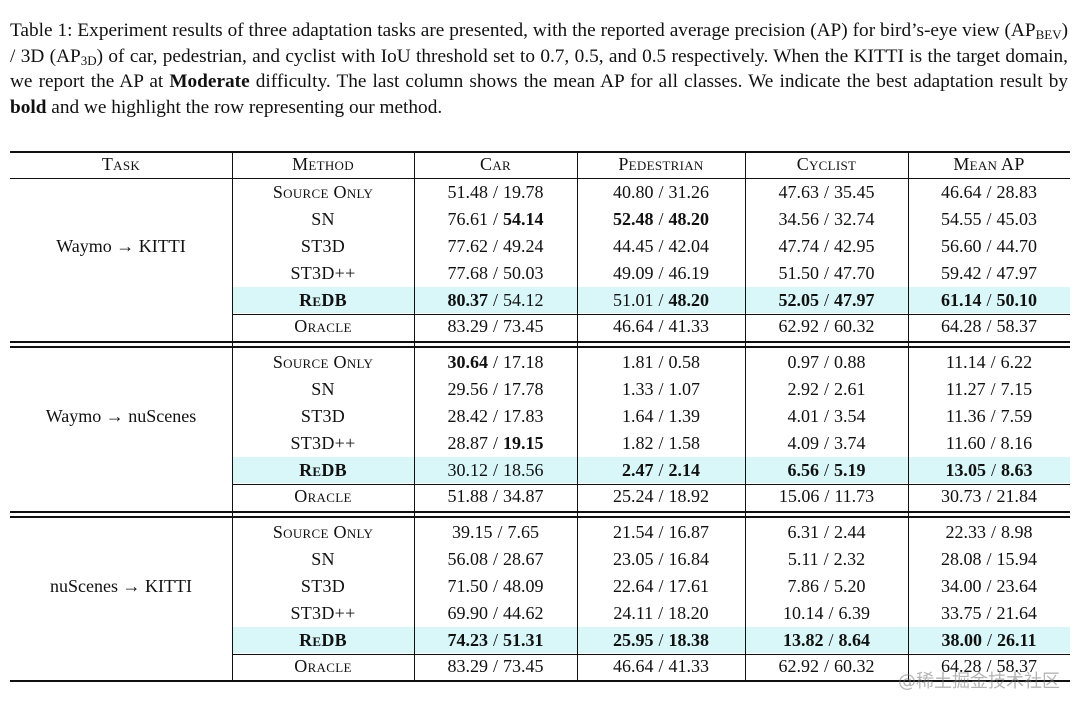 The height and width of the screenshot is (709, 1080). I want to click on ap-value: 13.05, so click(965, 469).